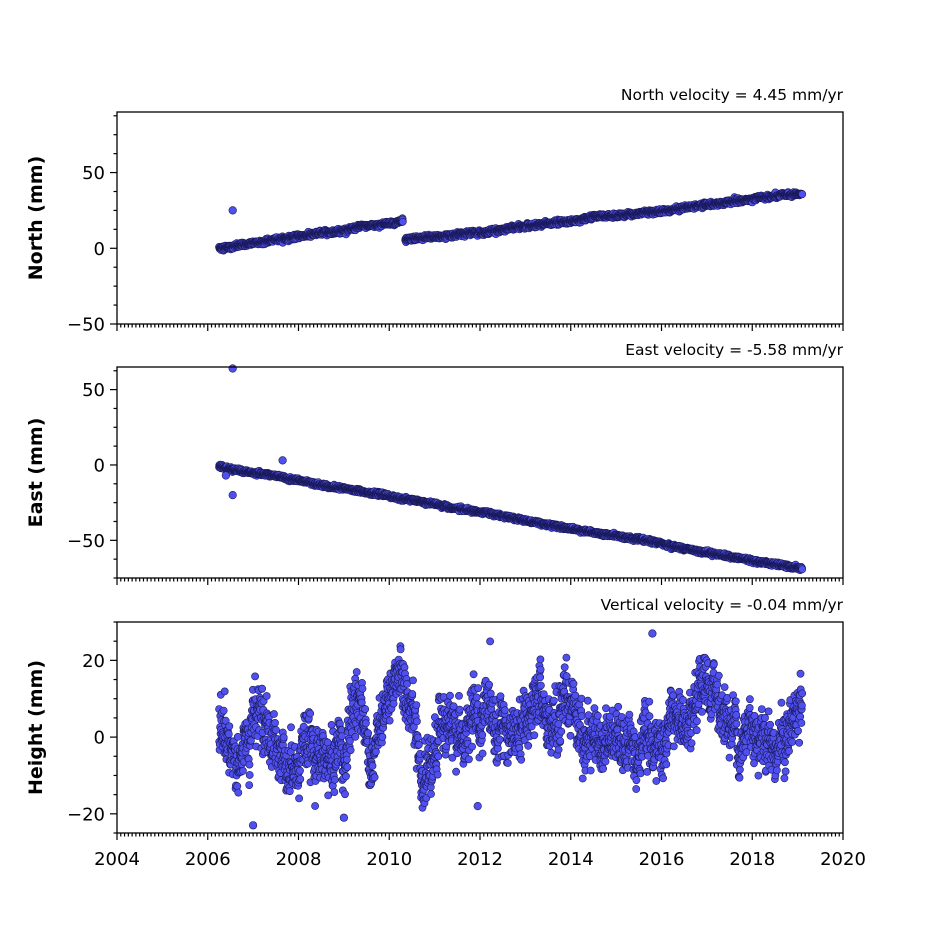 The width and height of the screenshot is (937, 937). I want to click on north-y-tick-label: 0, so click(99, 249).